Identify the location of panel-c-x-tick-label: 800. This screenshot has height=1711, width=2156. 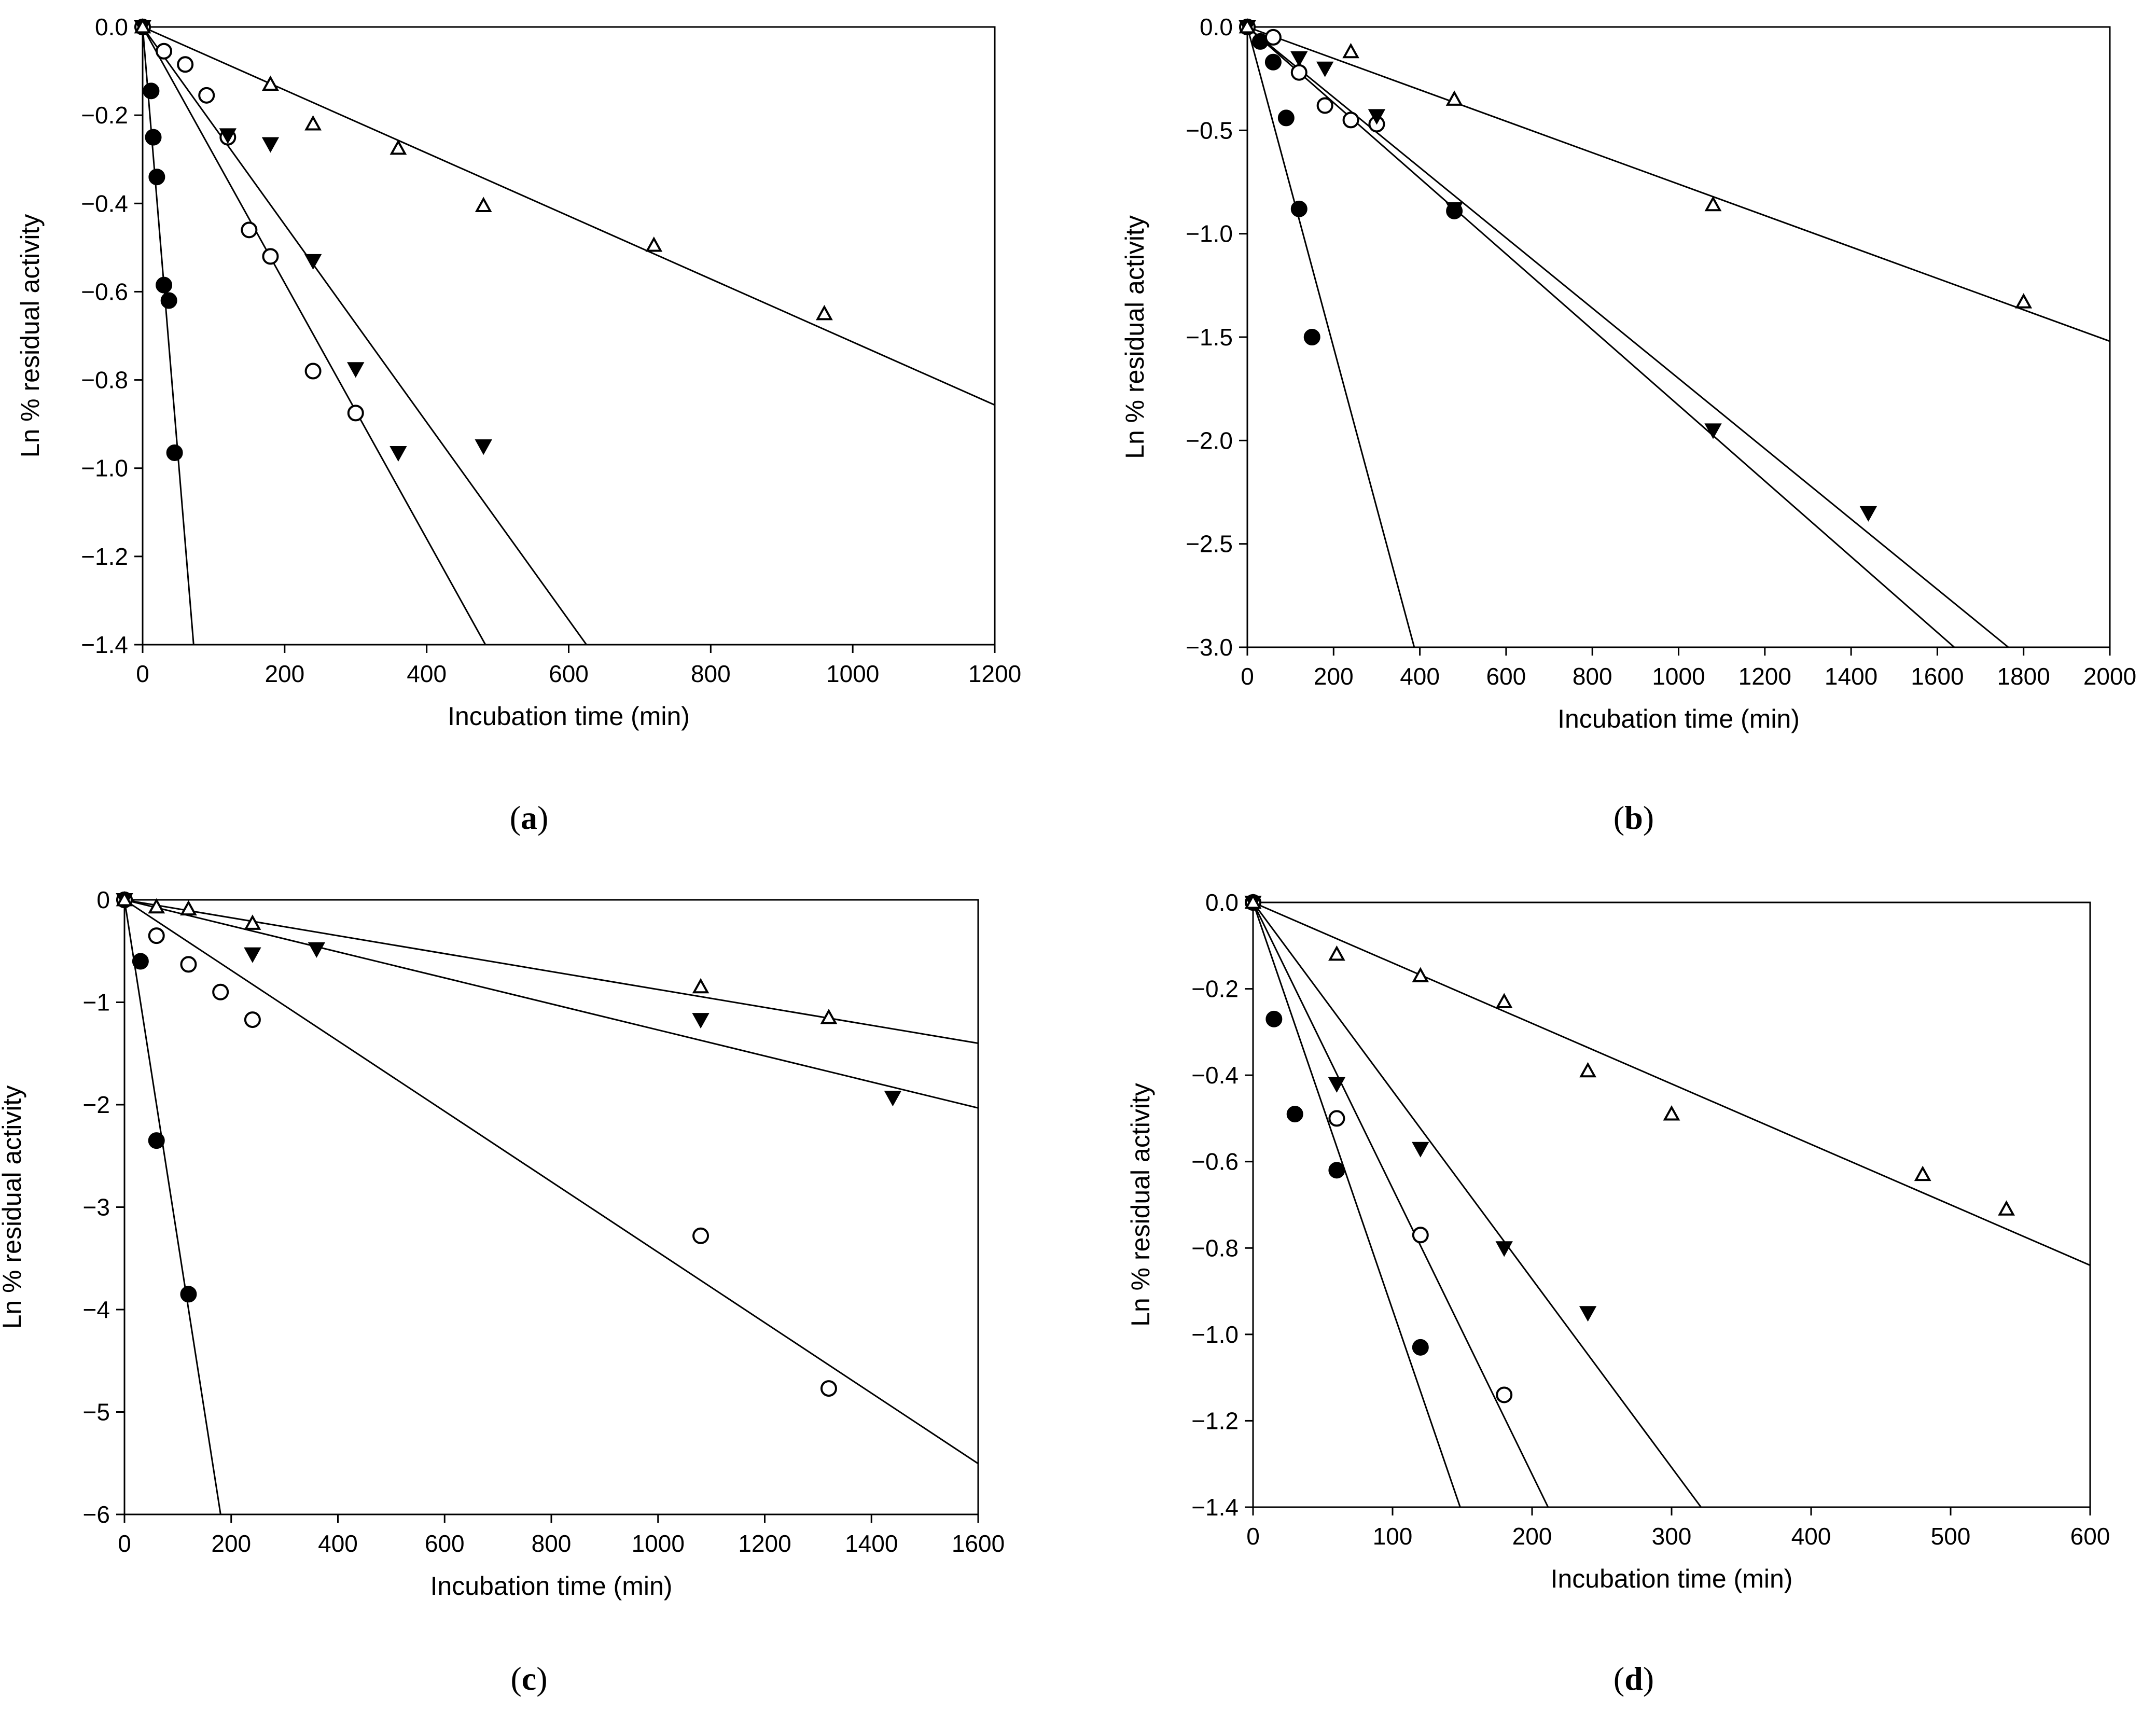
(552, 1543).